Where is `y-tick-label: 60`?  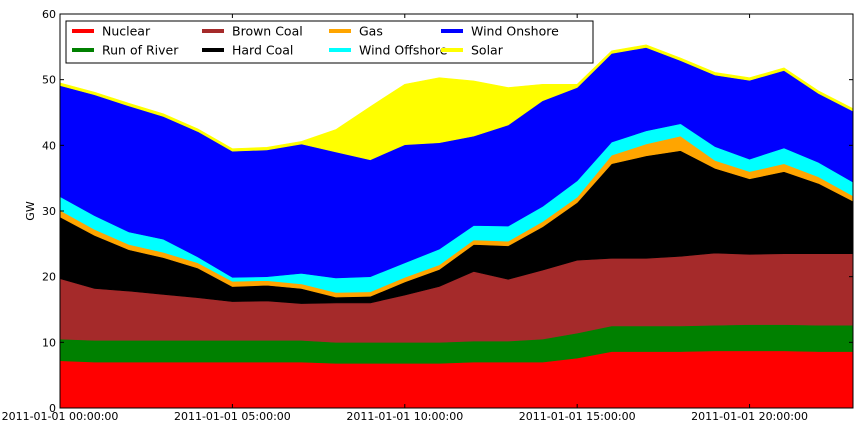
y-tick-label: 60 is located at coordinates (49, 14).